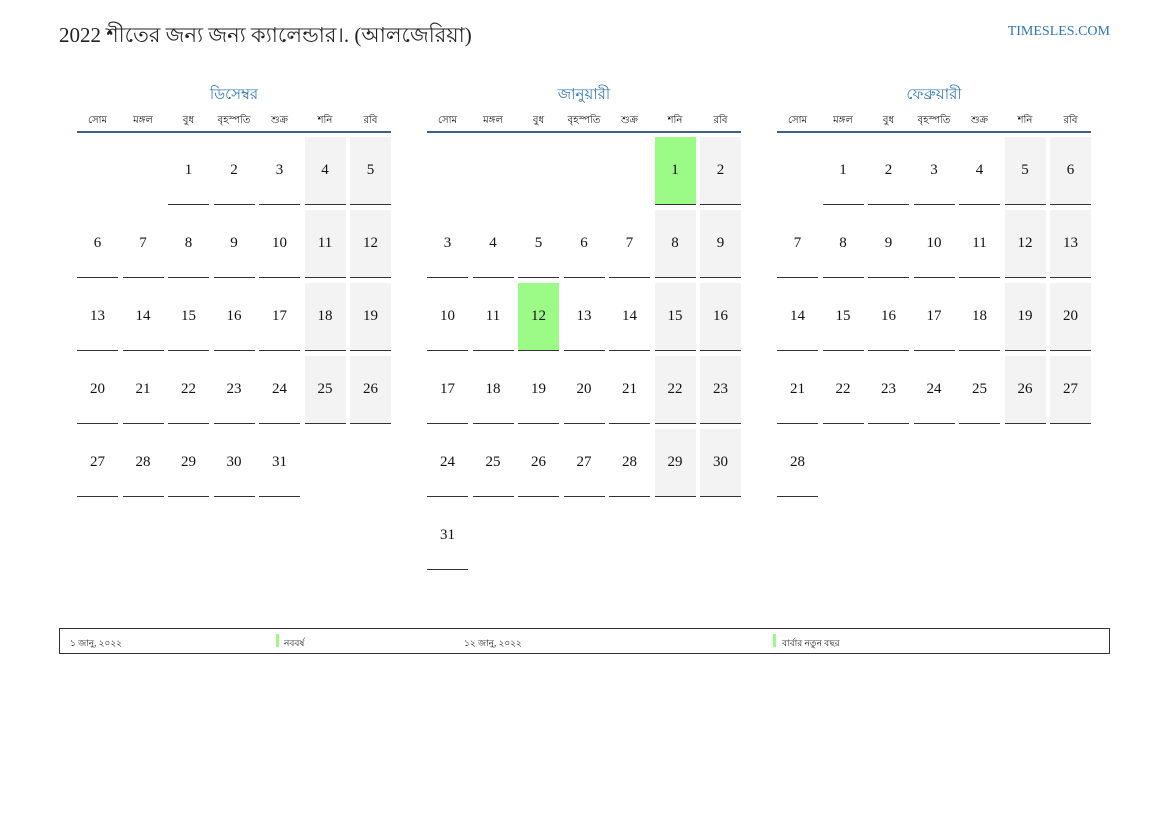 The height and width of the screenshot is (827, 1169). Describe the element at coordinates (234, 119) in the screenshot. I see `weekday-header: সোম মঙ্গল বুধ বৃহস্পতি শুক্র শনি রবি` at that location.